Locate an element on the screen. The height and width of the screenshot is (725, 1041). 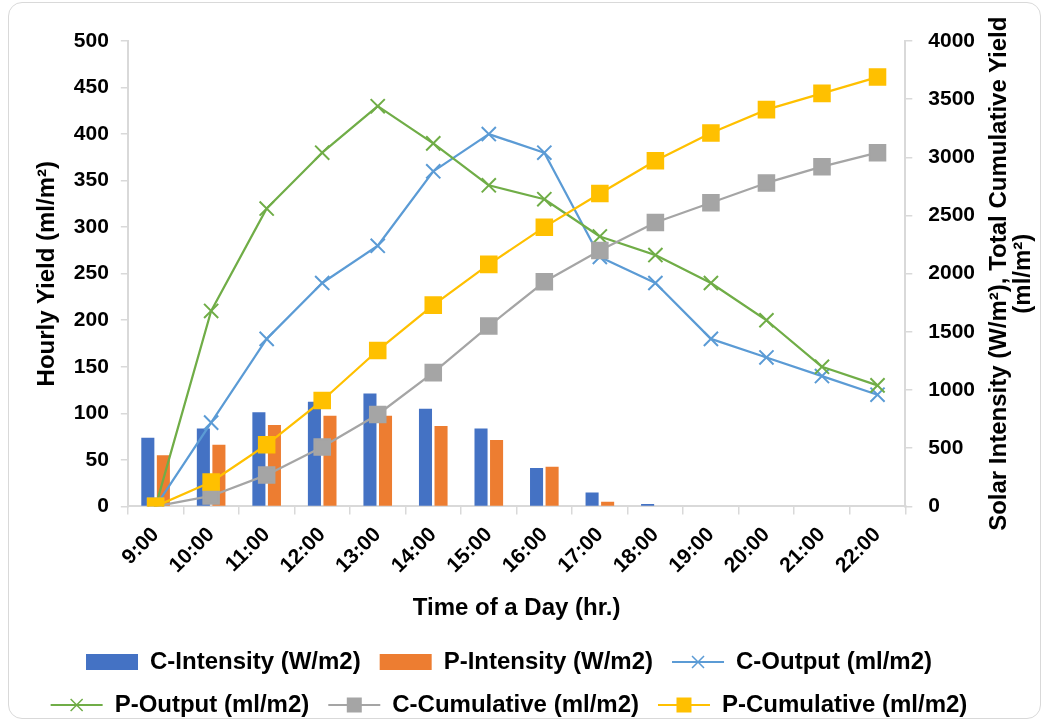
y2-tick-label: 3500 is located at coordinates (951, 97).